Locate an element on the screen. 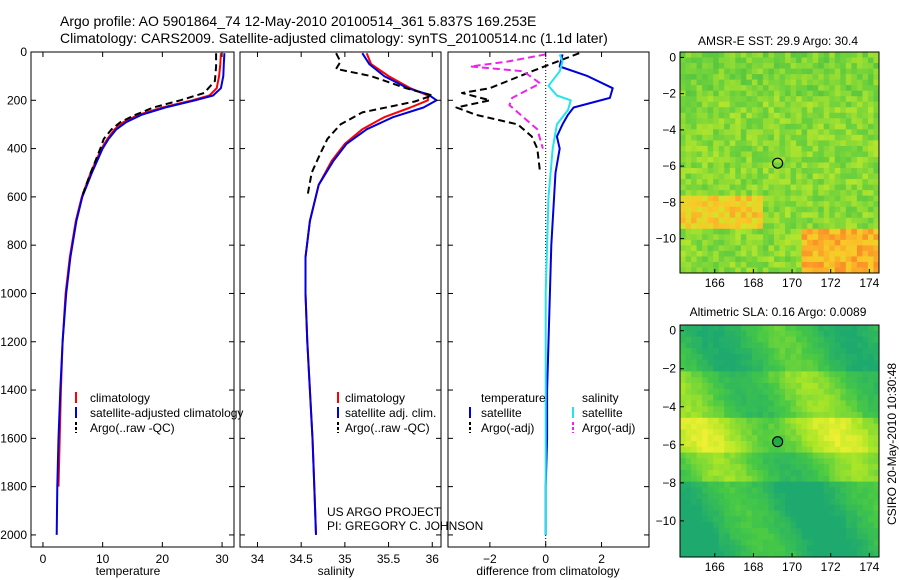 The width and height of the screenshot is (900, 580). difference-series-temperature-argo-adj is located at coordinates (517, 112).